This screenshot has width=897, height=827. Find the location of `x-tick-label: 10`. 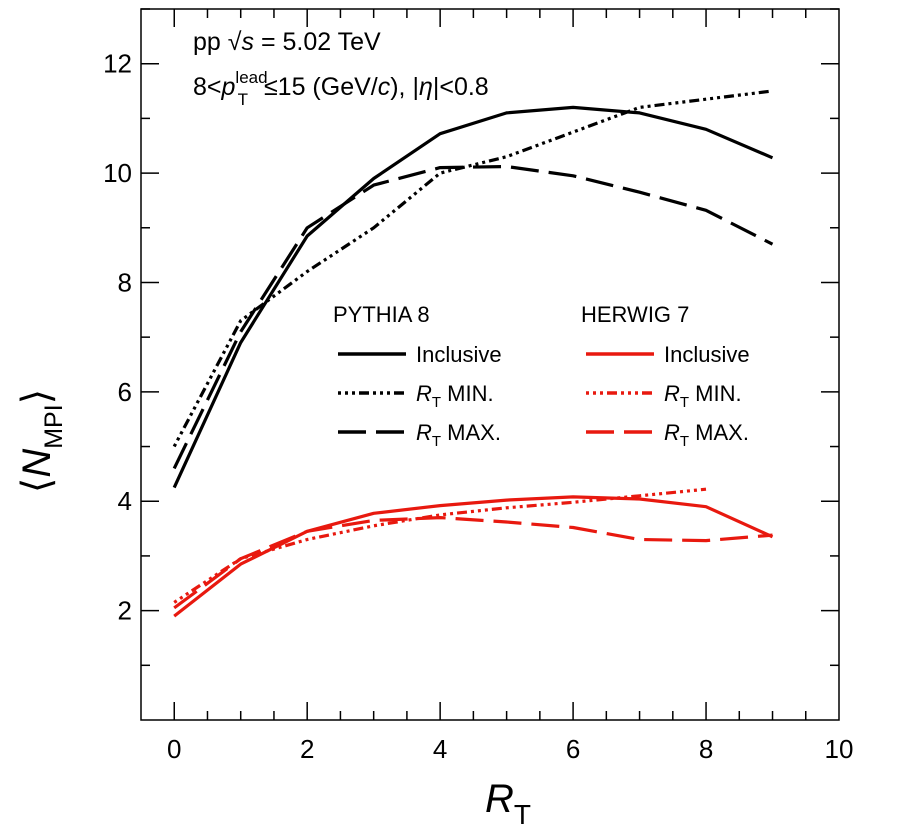

x-tick-label: 10 is located at coordinates (839, 749).